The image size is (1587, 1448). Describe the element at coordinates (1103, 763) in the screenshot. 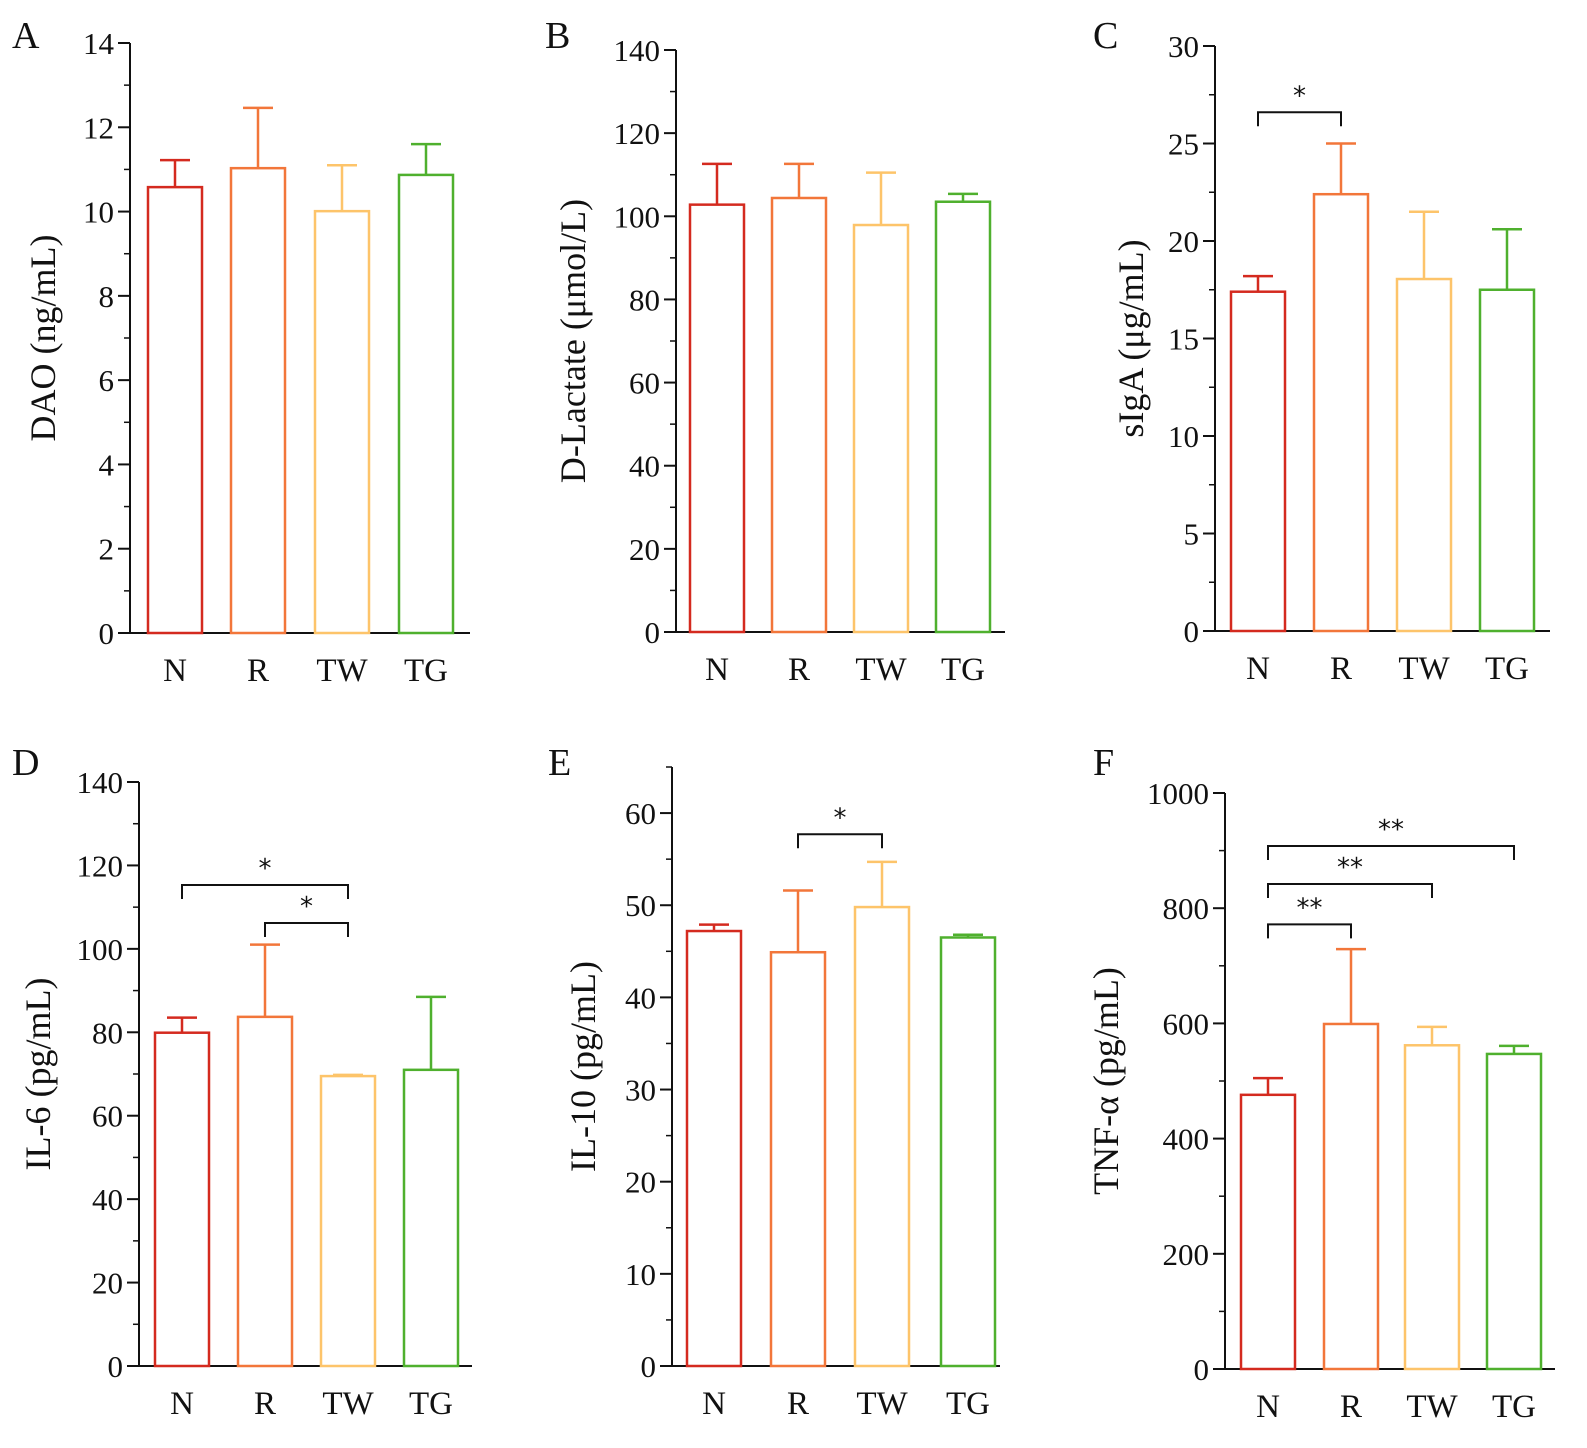

I see `panel-label: F` at that location.